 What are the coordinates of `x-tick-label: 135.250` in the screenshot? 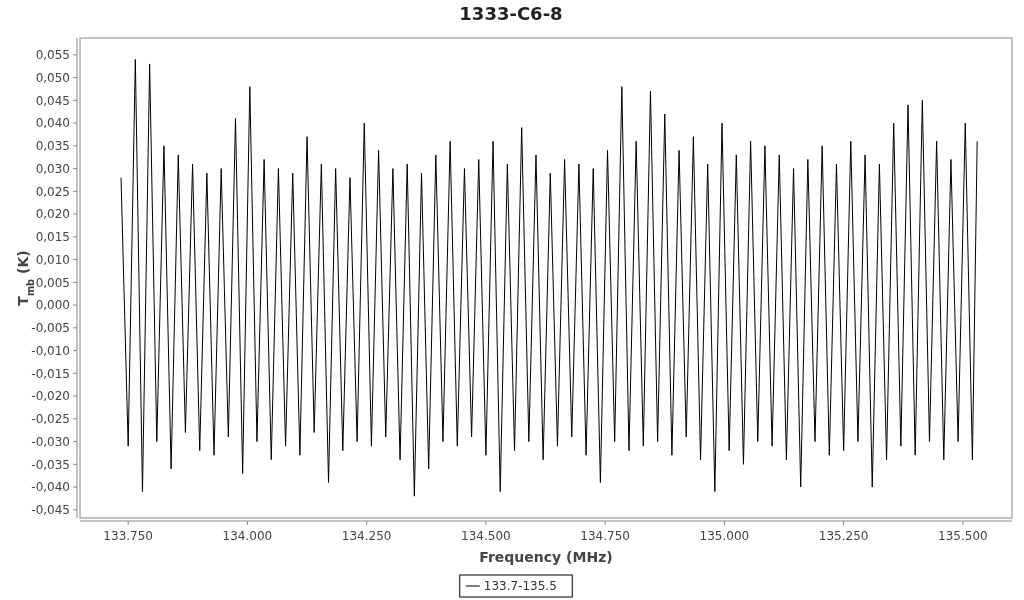 It's located at (843, 536).